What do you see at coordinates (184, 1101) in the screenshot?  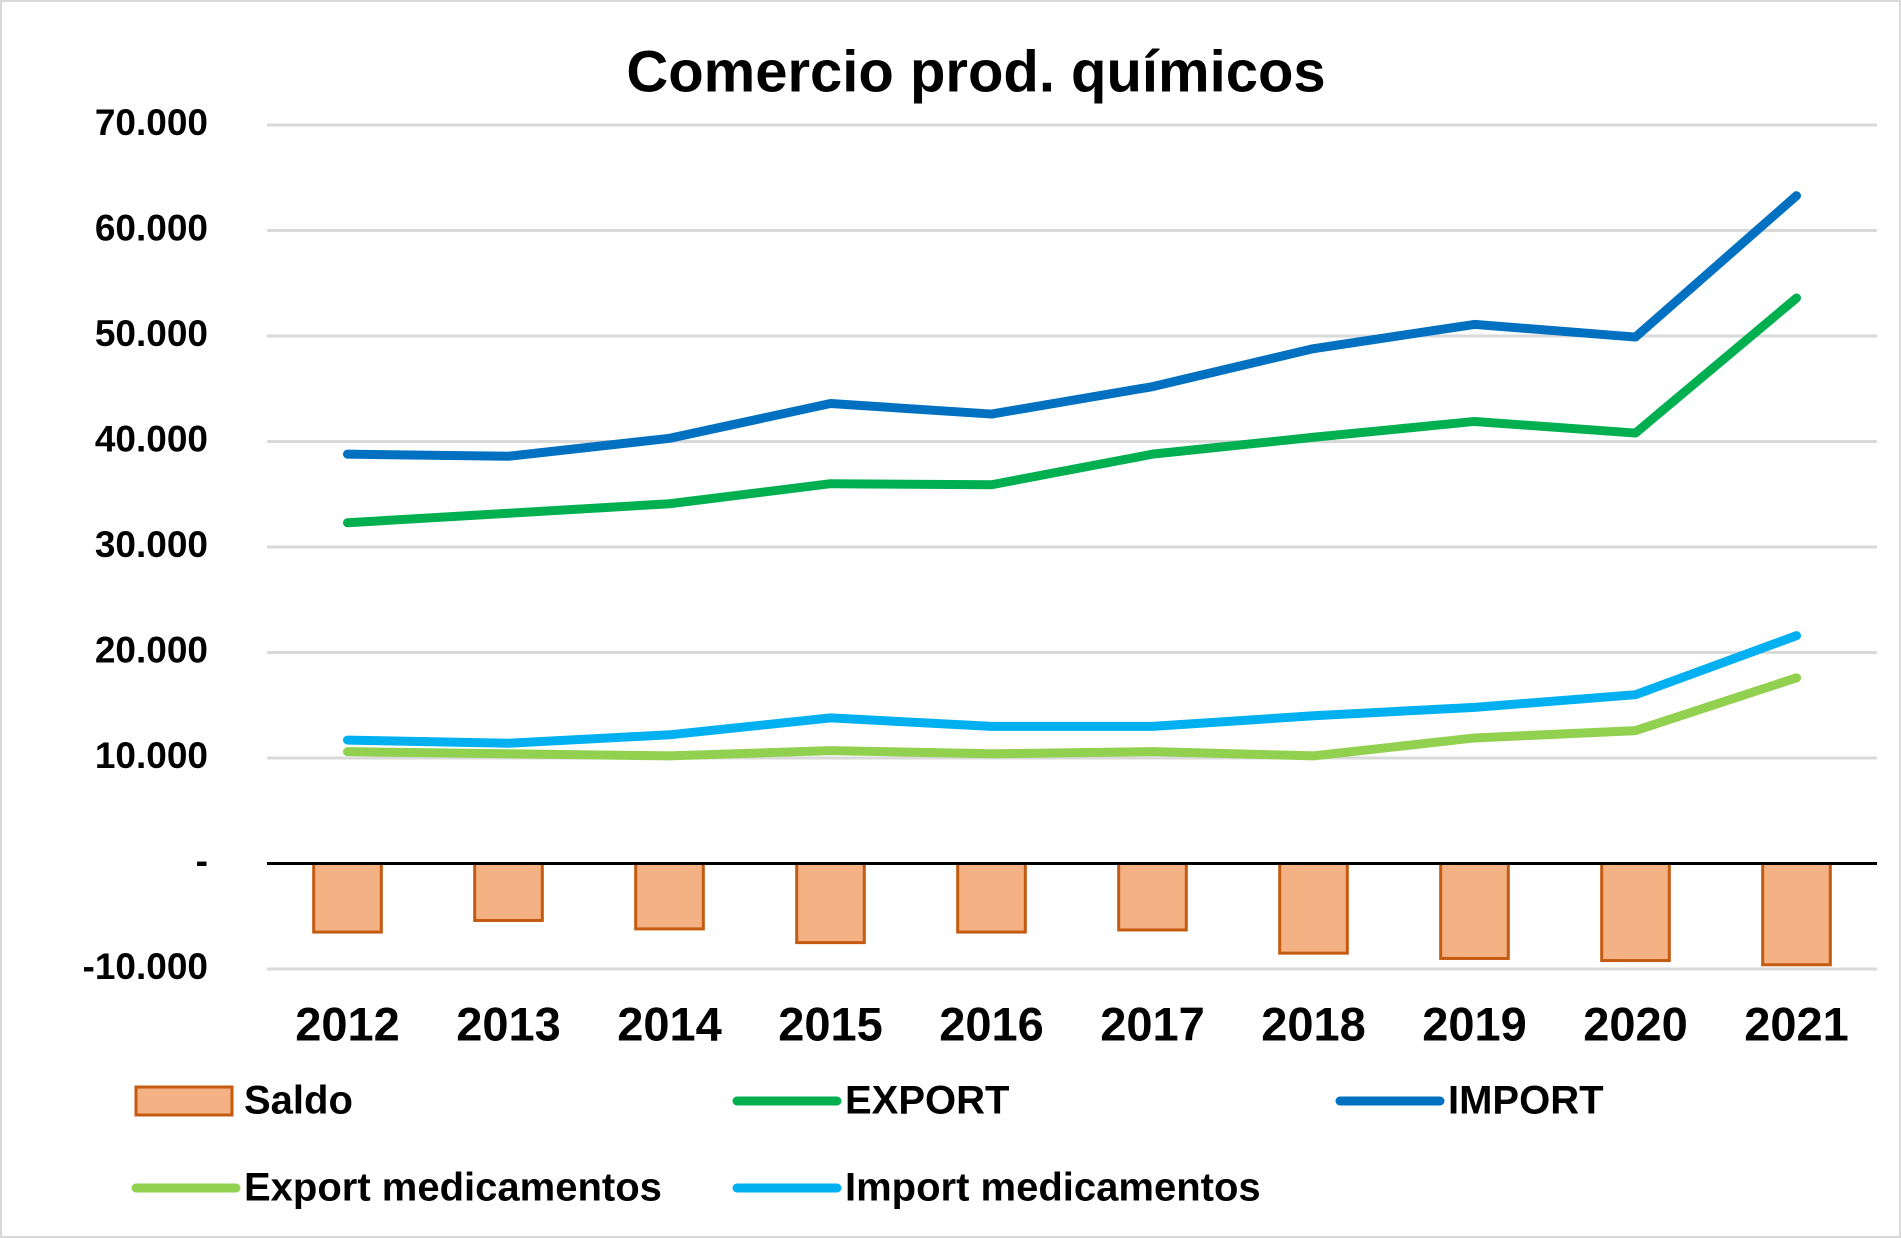 I see `legend-swatch` at bounding box center [184, 1101].